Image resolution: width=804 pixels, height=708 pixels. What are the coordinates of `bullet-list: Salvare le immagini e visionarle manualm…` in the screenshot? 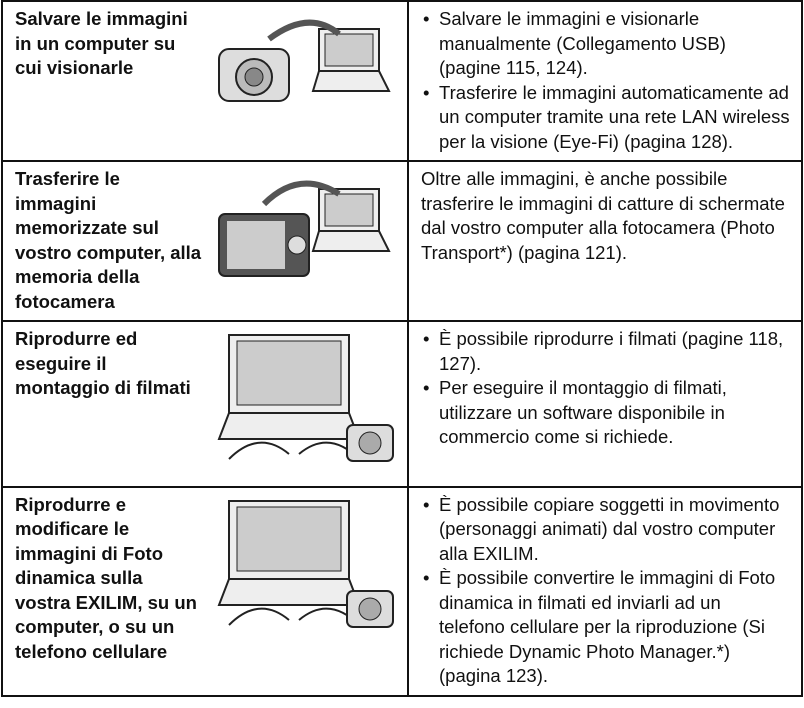 It's located at (606, 80).